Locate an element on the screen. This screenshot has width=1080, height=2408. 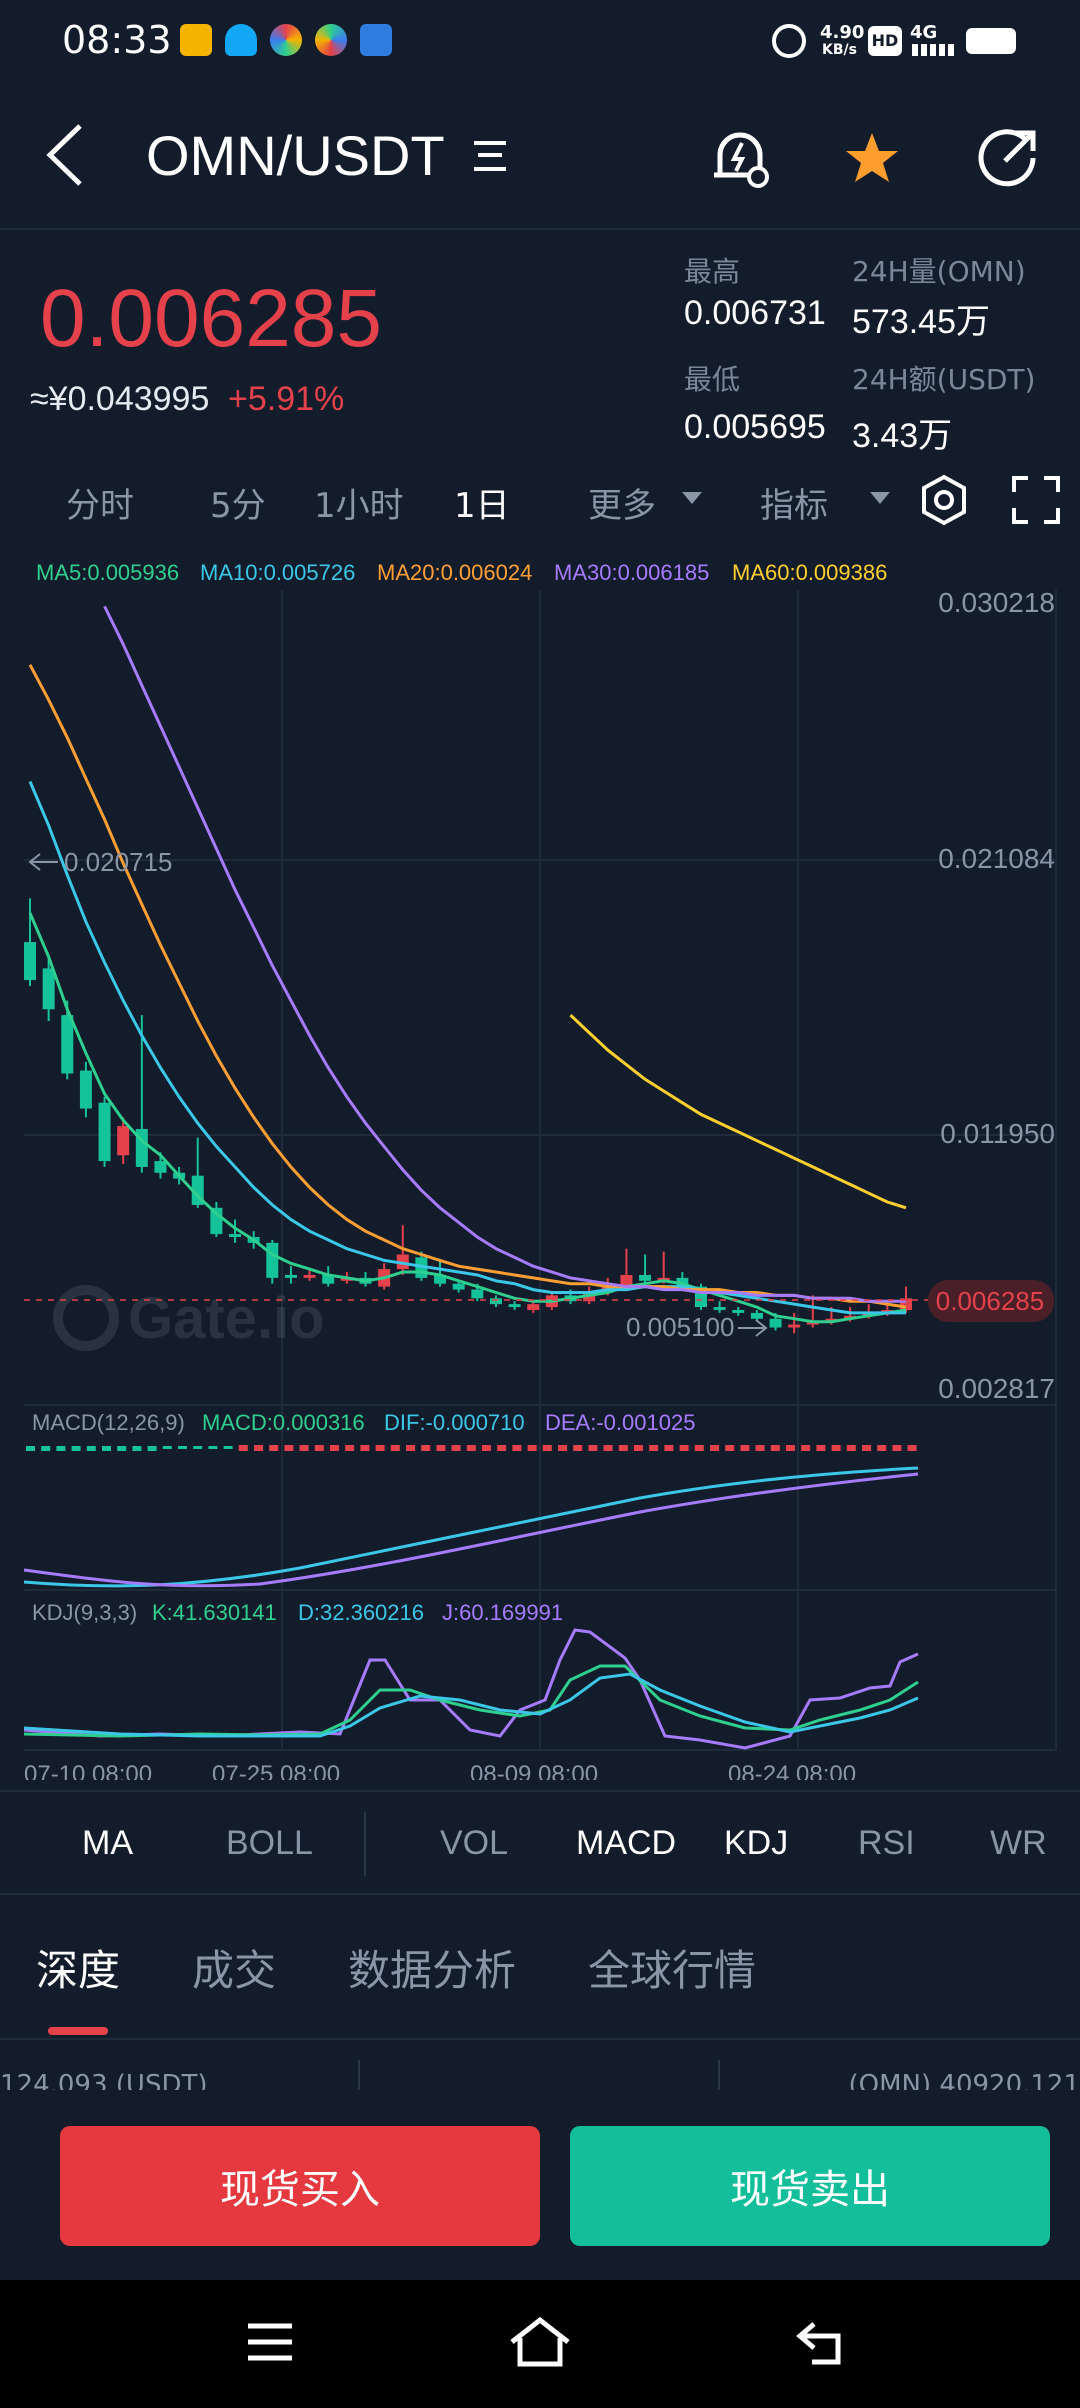
pair-menu-icon is located at coordinates (490, 157).